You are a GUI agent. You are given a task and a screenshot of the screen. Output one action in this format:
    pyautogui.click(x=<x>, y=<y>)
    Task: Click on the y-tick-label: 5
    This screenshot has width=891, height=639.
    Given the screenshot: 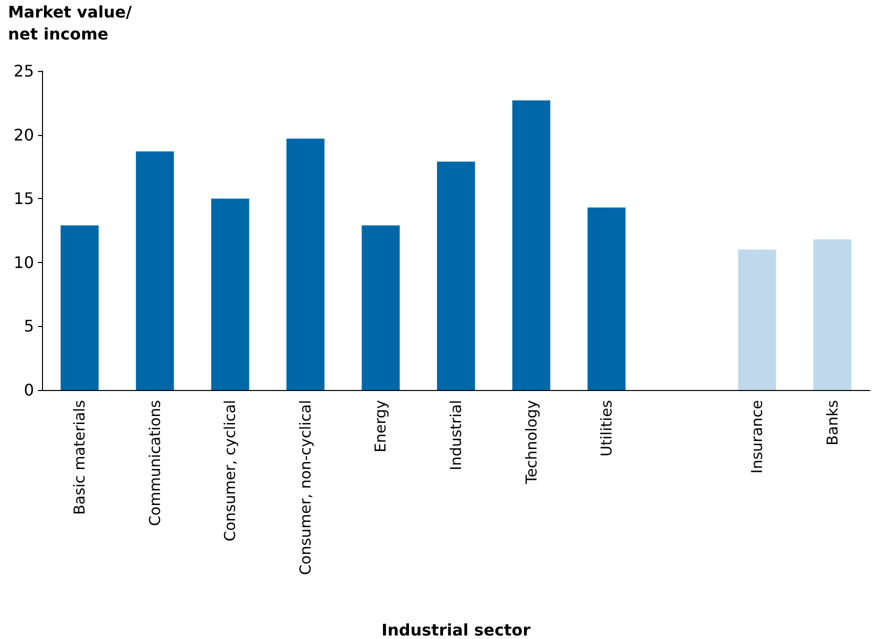 What is the action you would take?
    pyautogui.click(x=29, y=326)
    